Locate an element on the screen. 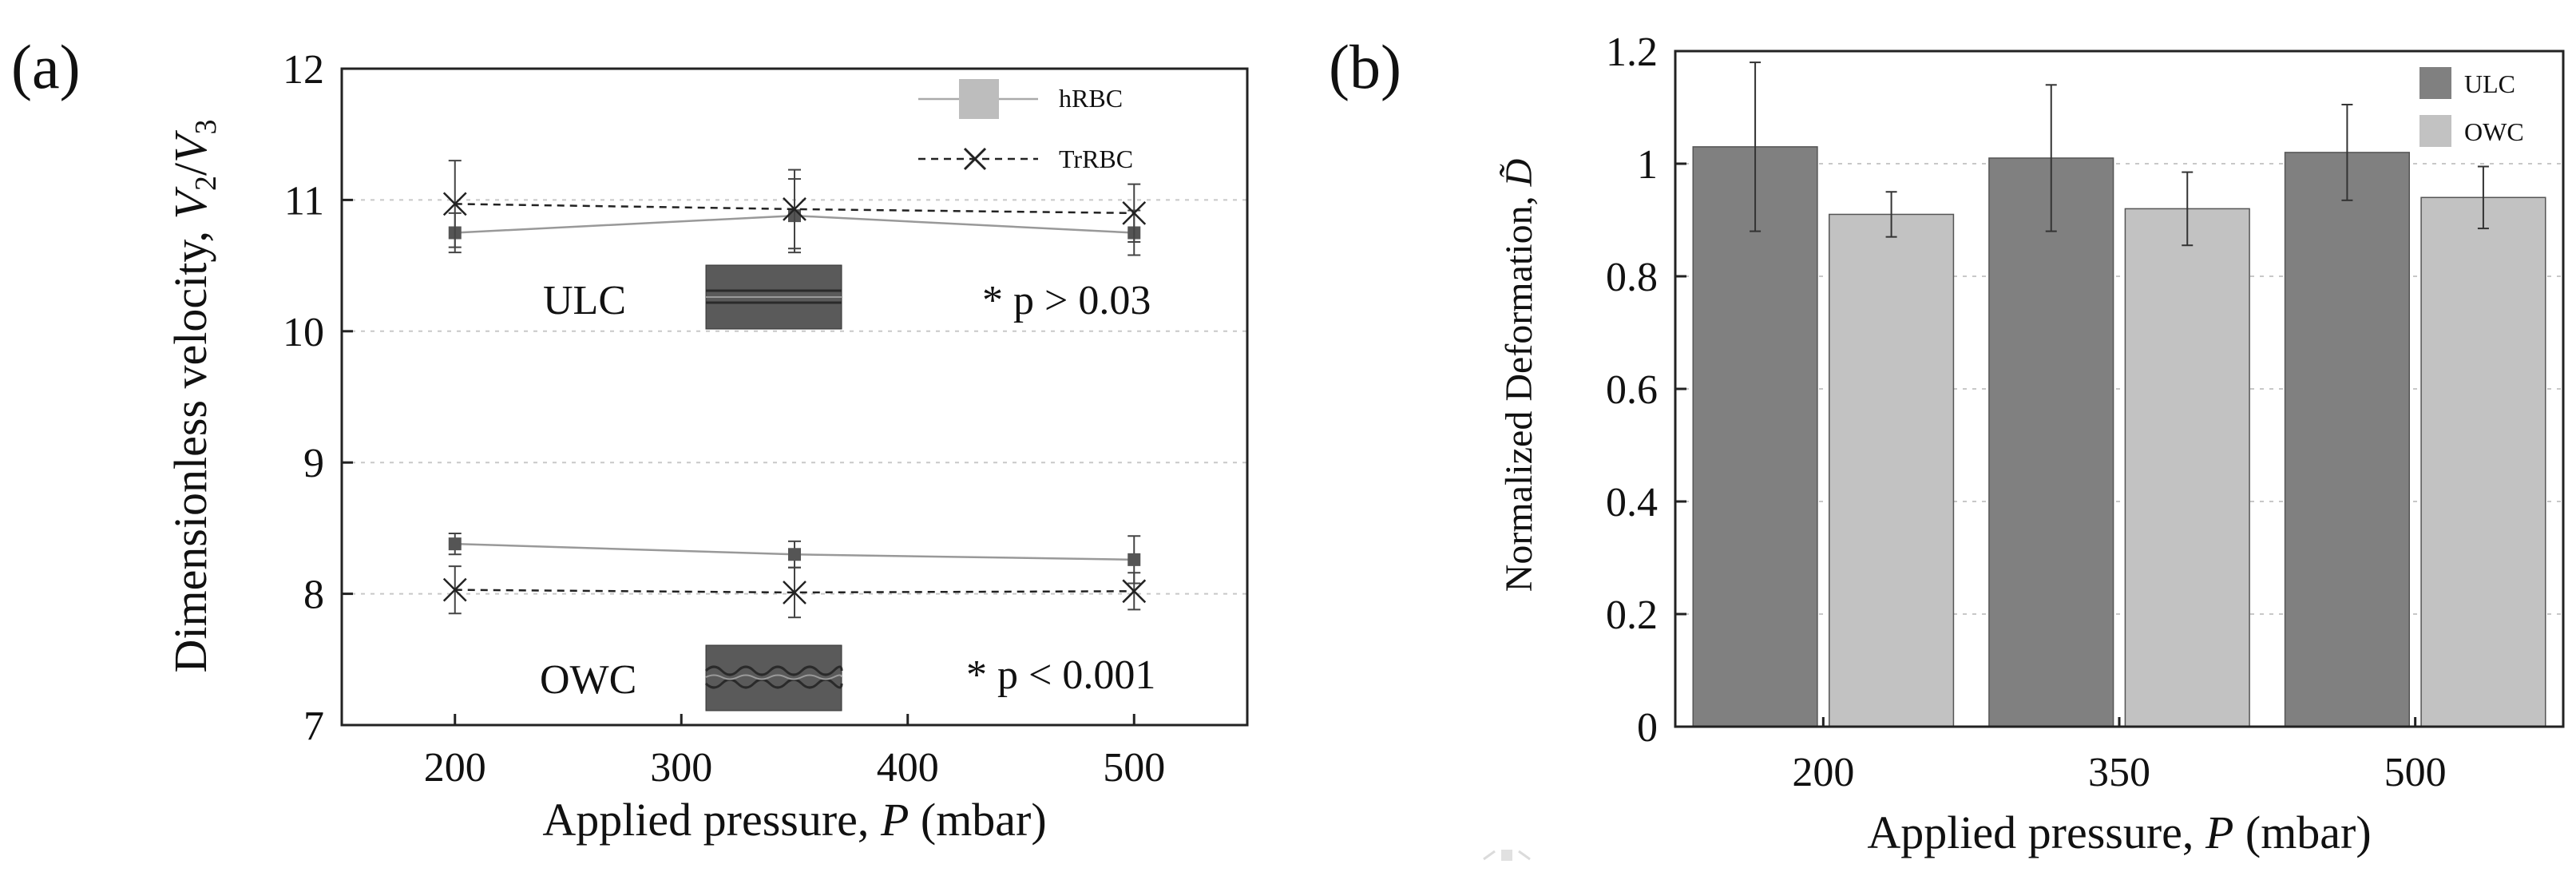 Image resolution: width=2576 pixels, height=872 pixels. line-trrbc-owc is located at coordinates (794, 591).